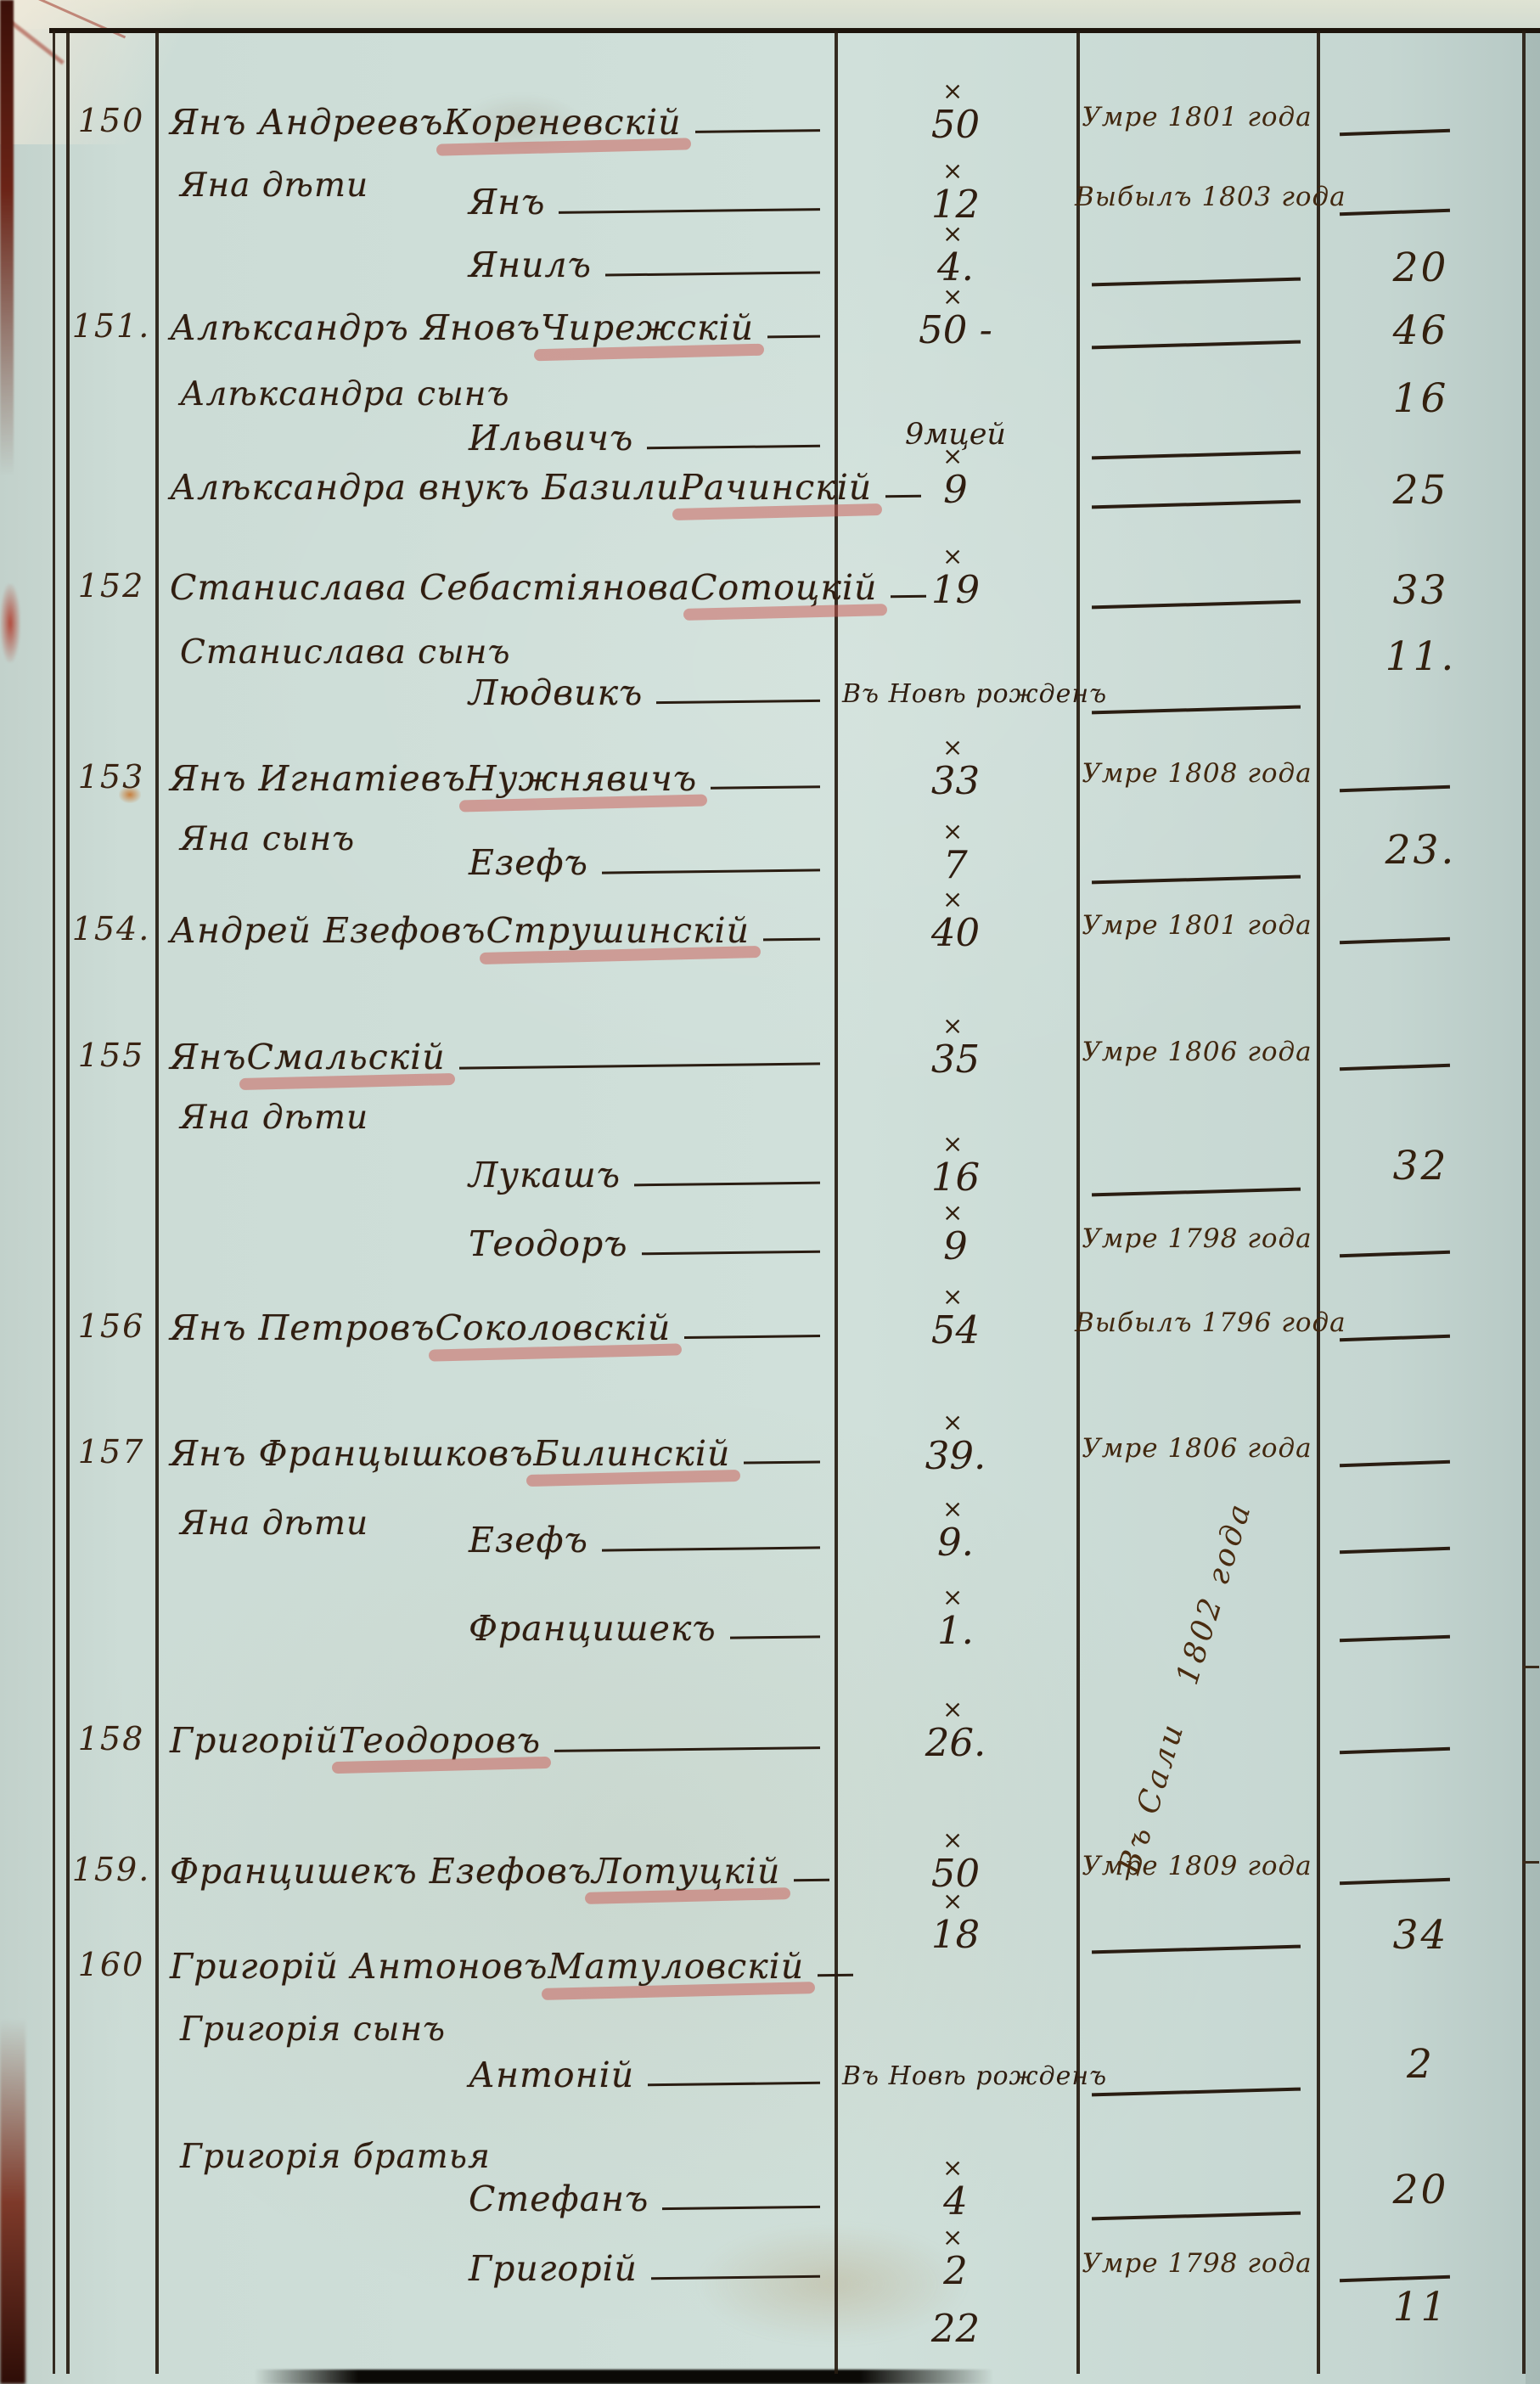 The image size is (1540, 2384). Describe the element at coordinates (794, 31) in the screenshot. I see `table-top-rule` at that location.